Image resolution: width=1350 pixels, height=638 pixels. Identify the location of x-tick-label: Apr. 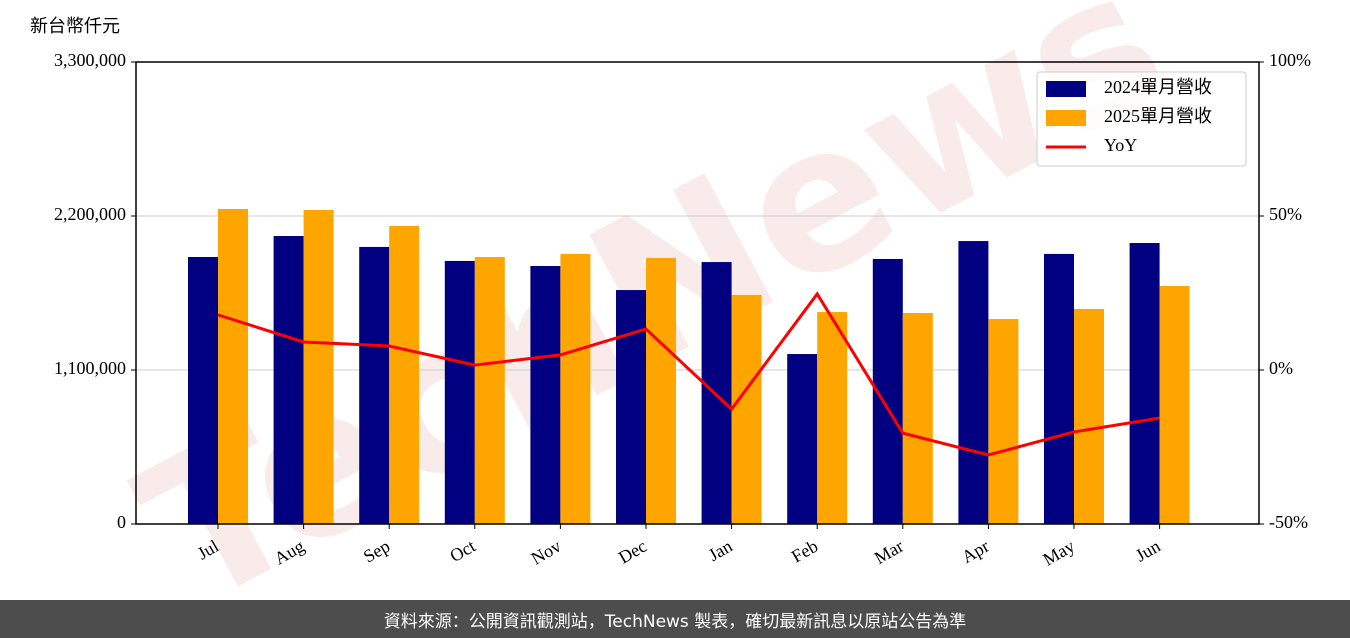
(975, 551).